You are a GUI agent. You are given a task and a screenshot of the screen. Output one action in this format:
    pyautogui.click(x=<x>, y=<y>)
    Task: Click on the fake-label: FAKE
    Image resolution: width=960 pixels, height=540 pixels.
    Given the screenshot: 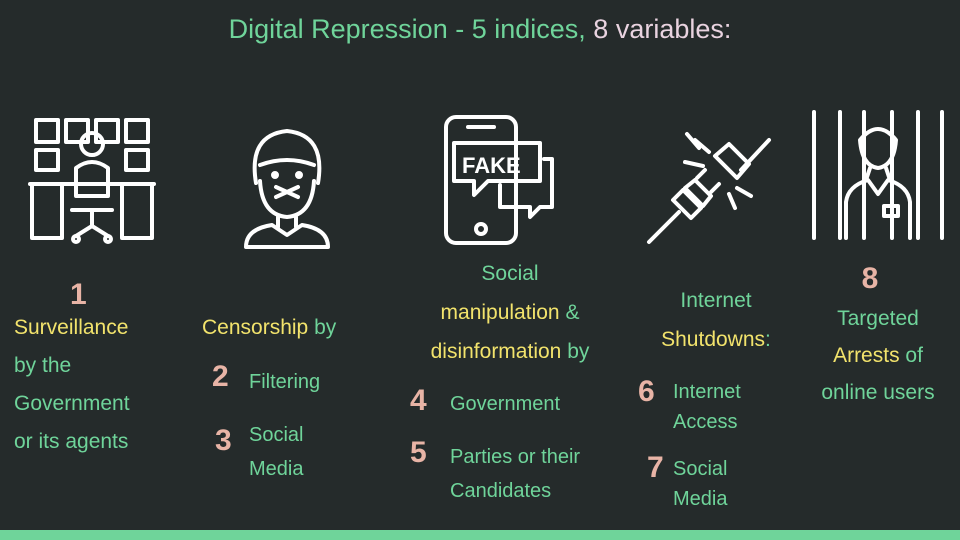 What is the action you would take?
    pyautogui.click(x=491, y=165)
    